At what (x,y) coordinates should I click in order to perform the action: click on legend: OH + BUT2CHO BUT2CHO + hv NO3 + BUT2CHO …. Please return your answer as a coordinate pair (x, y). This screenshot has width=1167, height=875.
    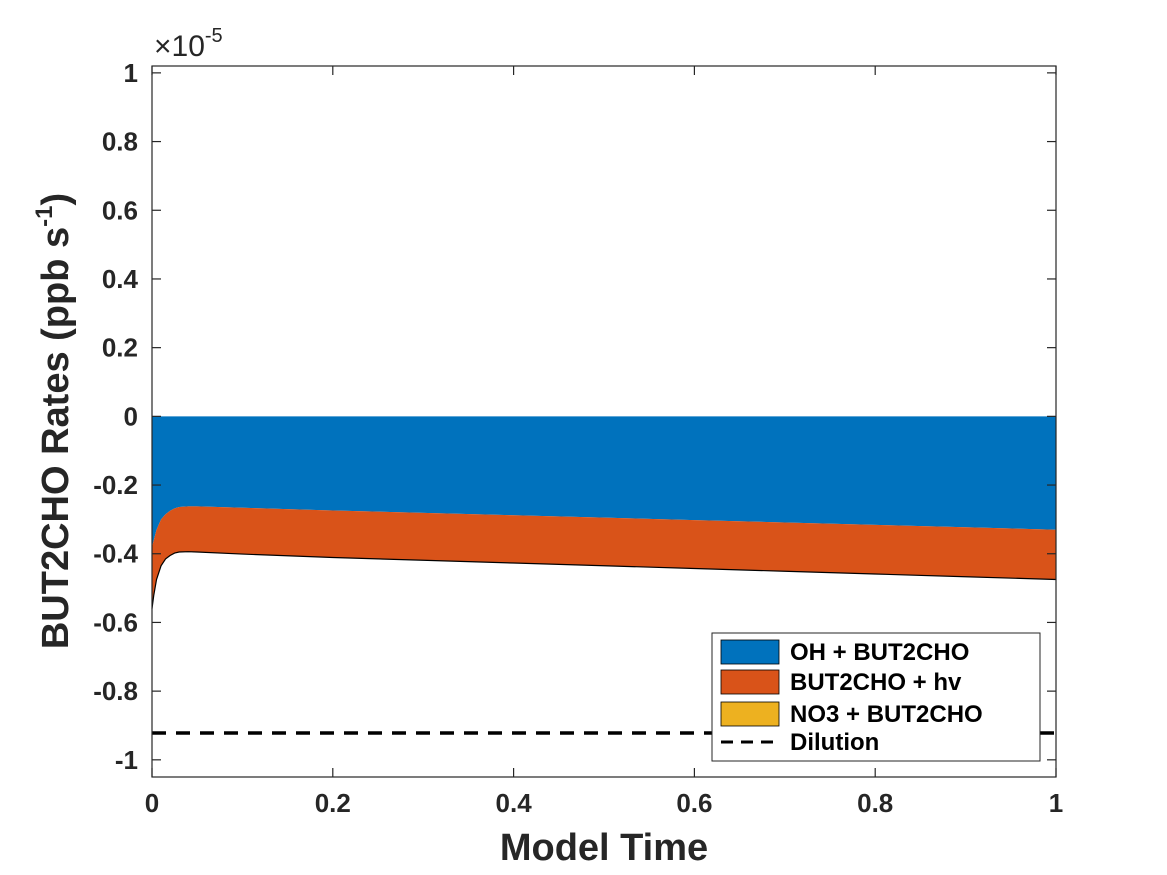
    Looking at the image, I should click on (876, 697).